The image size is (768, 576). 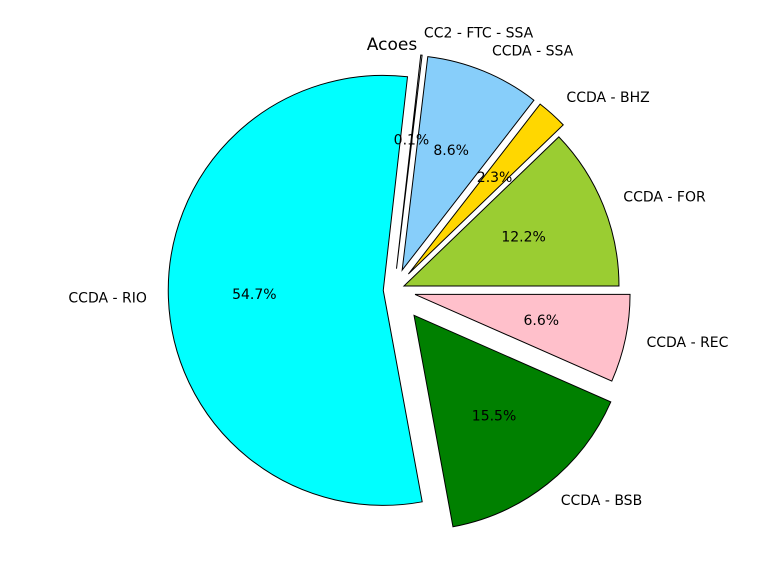 I want to click on category-label-ccda-bhz: CCDA - BHZ, so click(x=607, y=98).